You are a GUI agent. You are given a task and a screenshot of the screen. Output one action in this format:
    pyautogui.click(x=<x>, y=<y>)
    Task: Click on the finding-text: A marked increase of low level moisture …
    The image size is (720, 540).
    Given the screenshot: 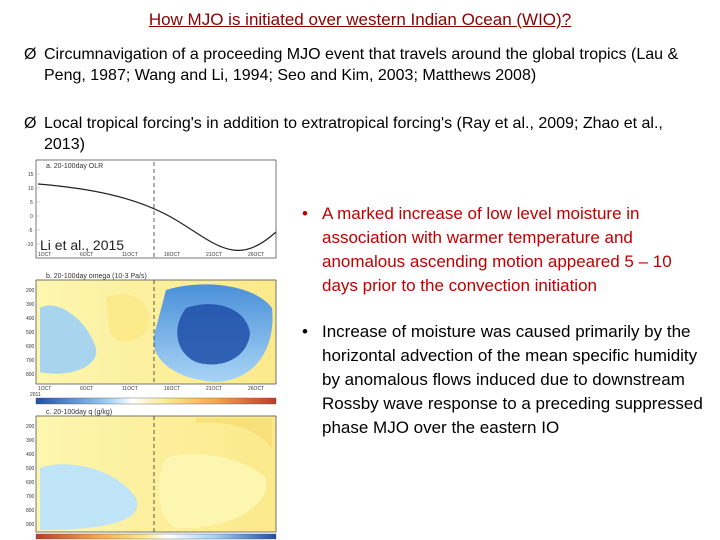 What is the action you would take?
    pyautogui.click(x=497, y=249)
    